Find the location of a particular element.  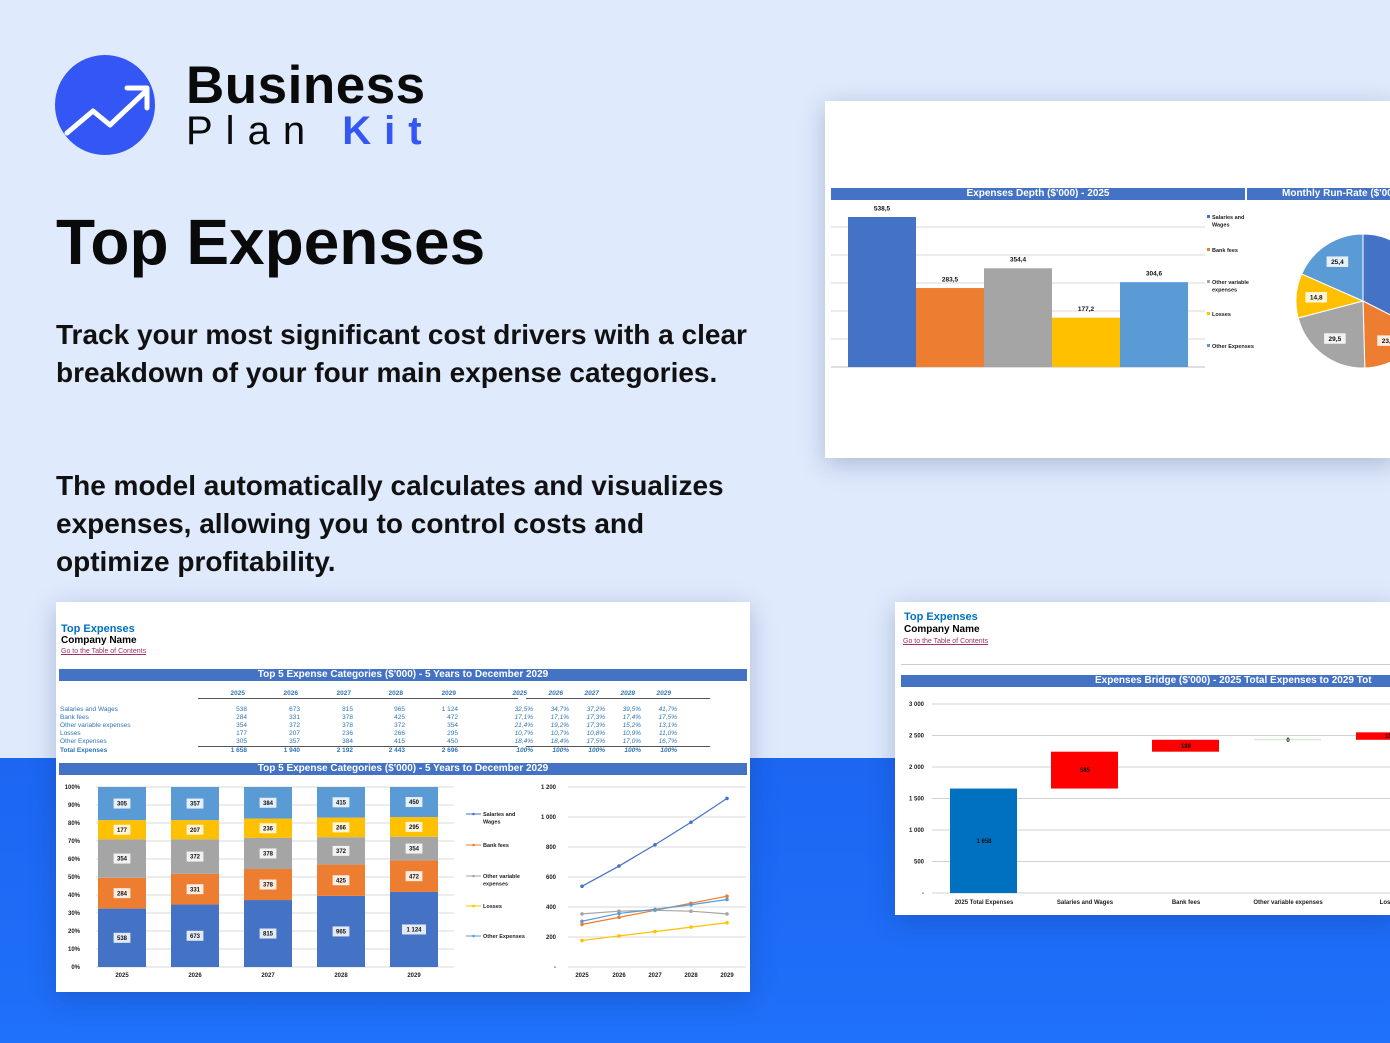

row-pct: 10,9% is located at coordinates (631, 733).